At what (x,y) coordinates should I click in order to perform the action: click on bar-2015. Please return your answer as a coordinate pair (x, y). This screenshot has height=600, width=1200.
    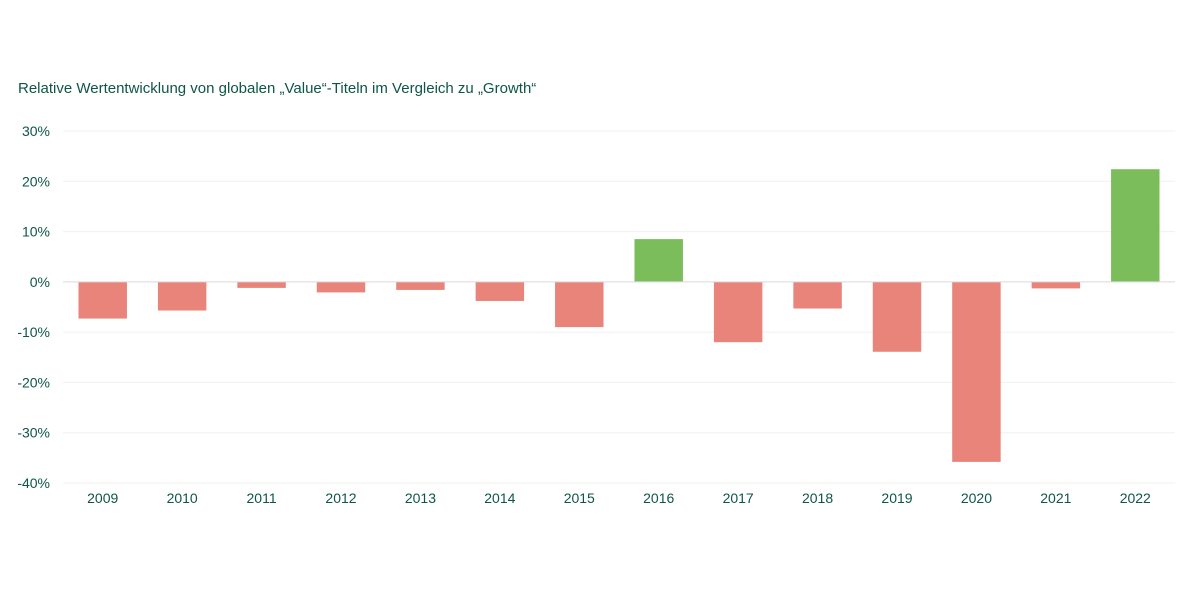
    Looking at the image, I should click on (579, 304).